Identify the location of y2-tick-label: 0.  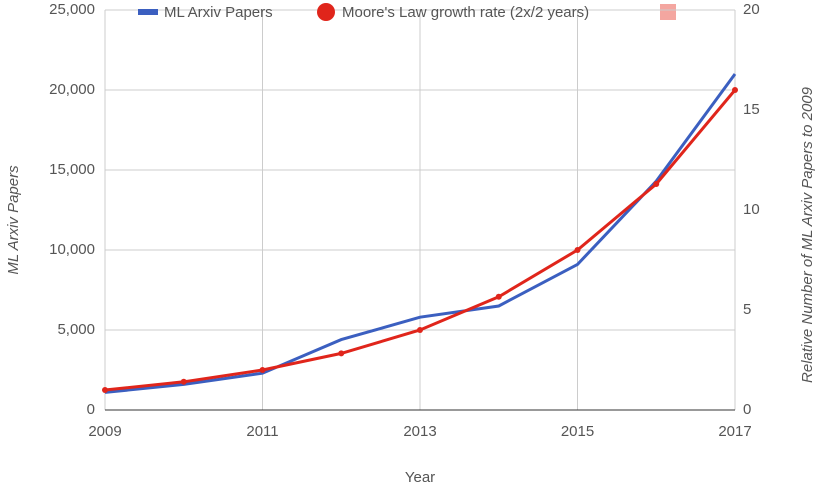
(747, 409).